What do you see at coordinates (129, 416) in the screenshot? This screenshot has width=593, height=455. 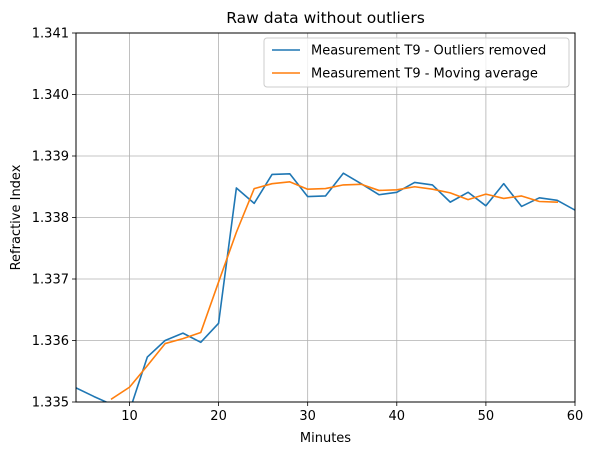 I see `x-tick-label: 10` at bounding box center [129, 416].